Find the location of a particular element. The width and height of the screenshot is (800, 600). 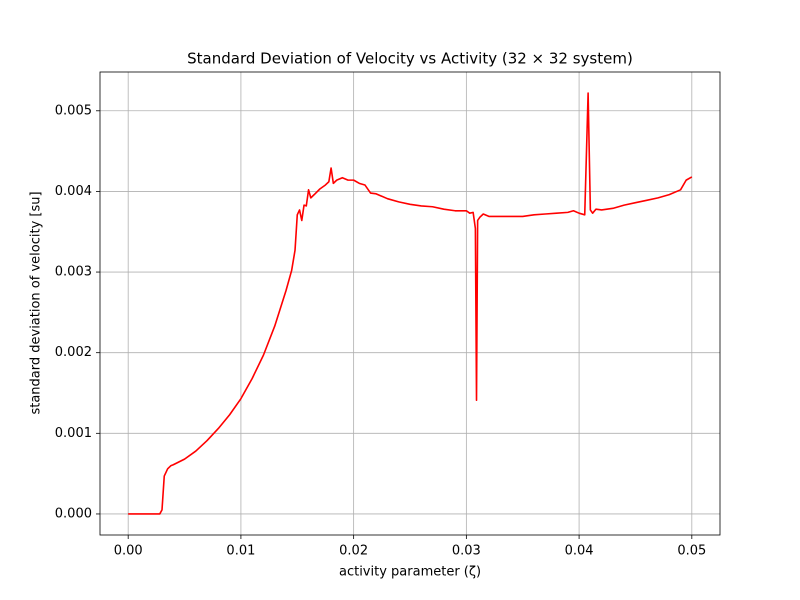

y-tick-label: 0.001 is located at coordinates (73, 433).